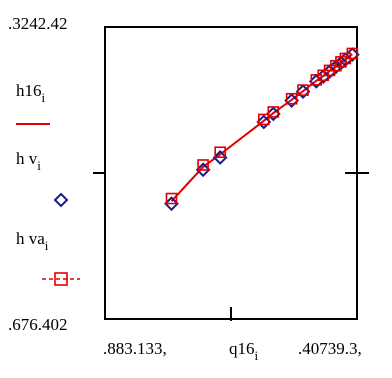  Describe the element at coordinates (38, 23) in the screenshot. I see `y-max-tick-label: .3242.42` at that location.